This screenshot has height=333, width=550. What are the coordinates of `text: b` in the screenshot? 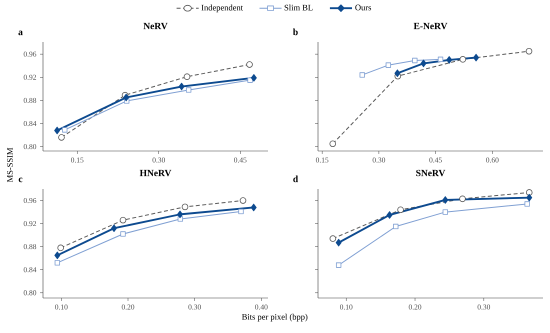 It's located at (295, 32).